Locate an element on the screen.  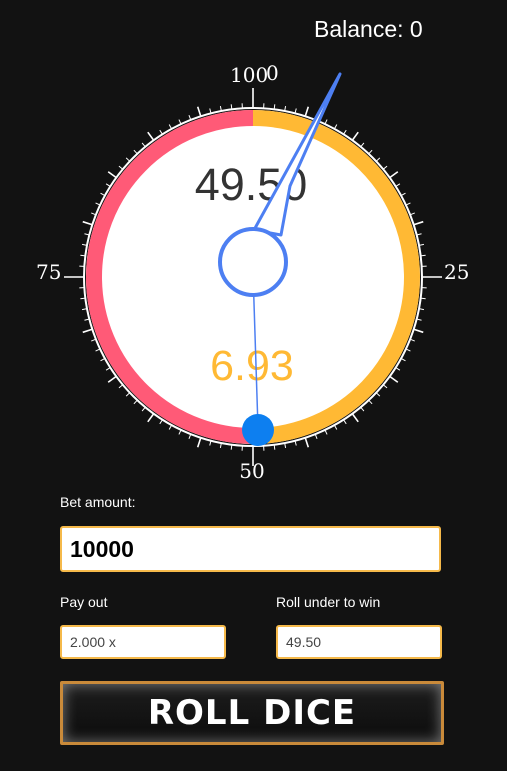
needle-hub is located at coordinates (253, 262).